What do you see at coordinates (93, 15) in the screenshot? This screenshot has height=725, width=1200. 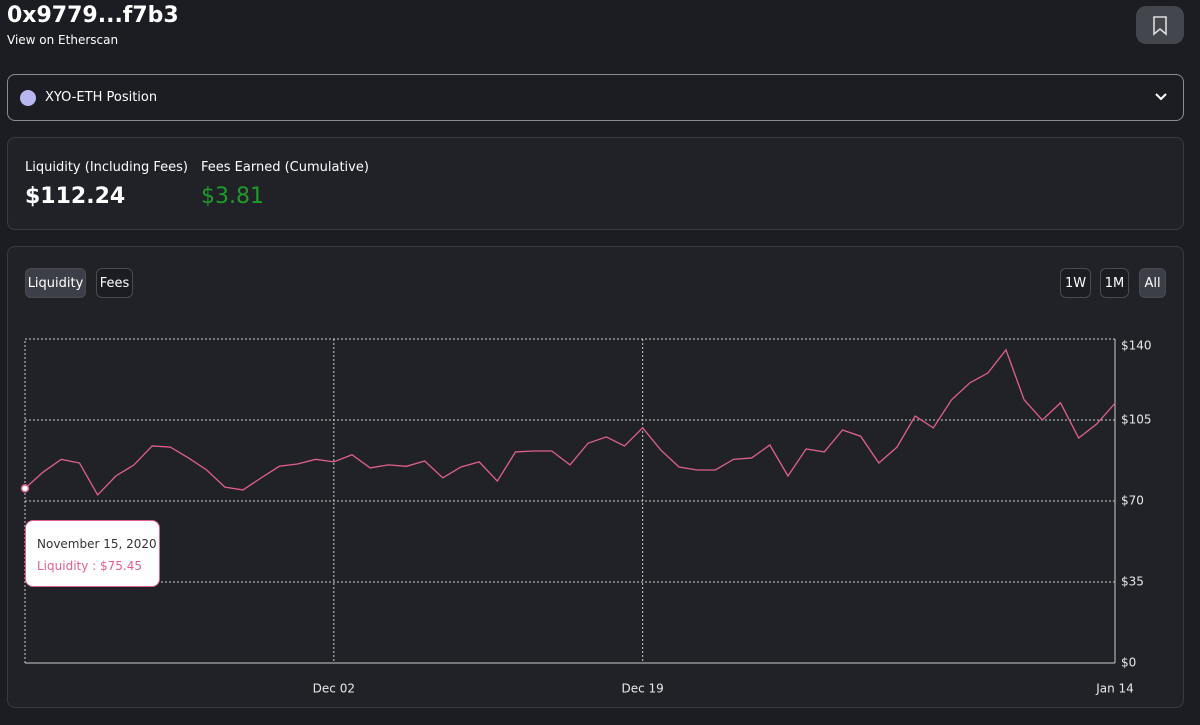 I see `address-title: 0x9779...f7b3` at bounding box center [93, 15].